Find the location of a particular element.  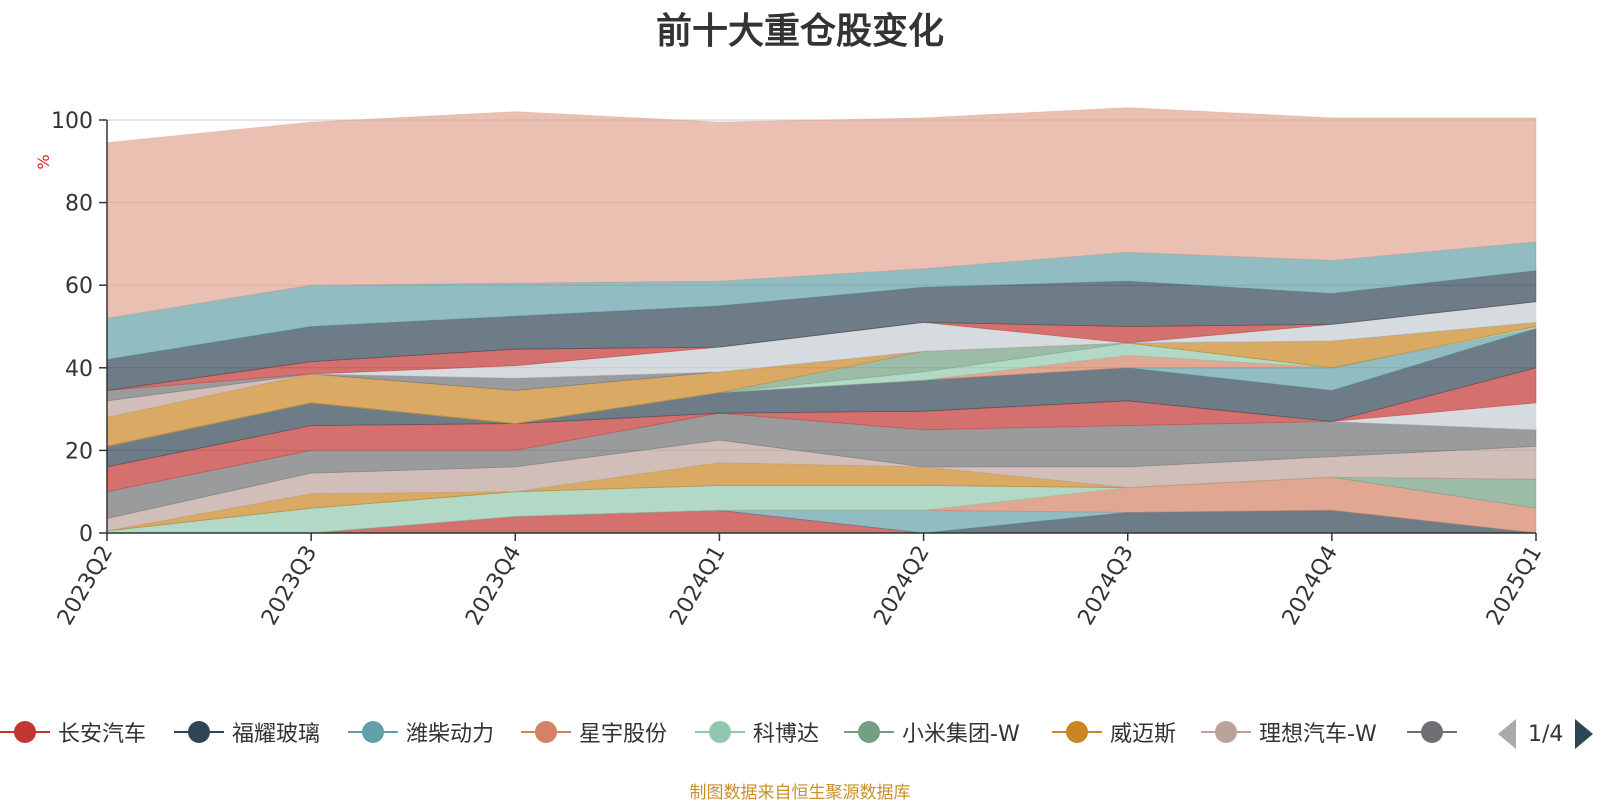

x-tick-label: 2023Q2 is located at coordinates (85, 586).